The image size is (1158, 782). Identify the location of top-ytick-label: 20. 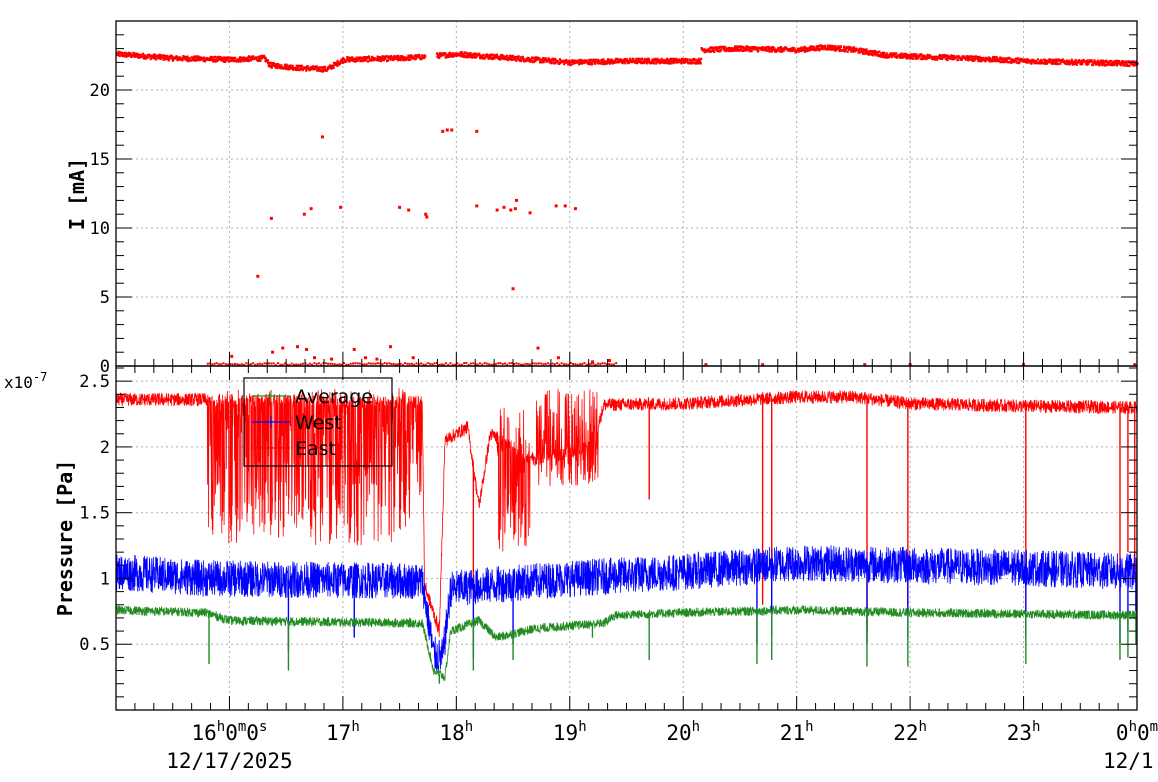
(100, 91).